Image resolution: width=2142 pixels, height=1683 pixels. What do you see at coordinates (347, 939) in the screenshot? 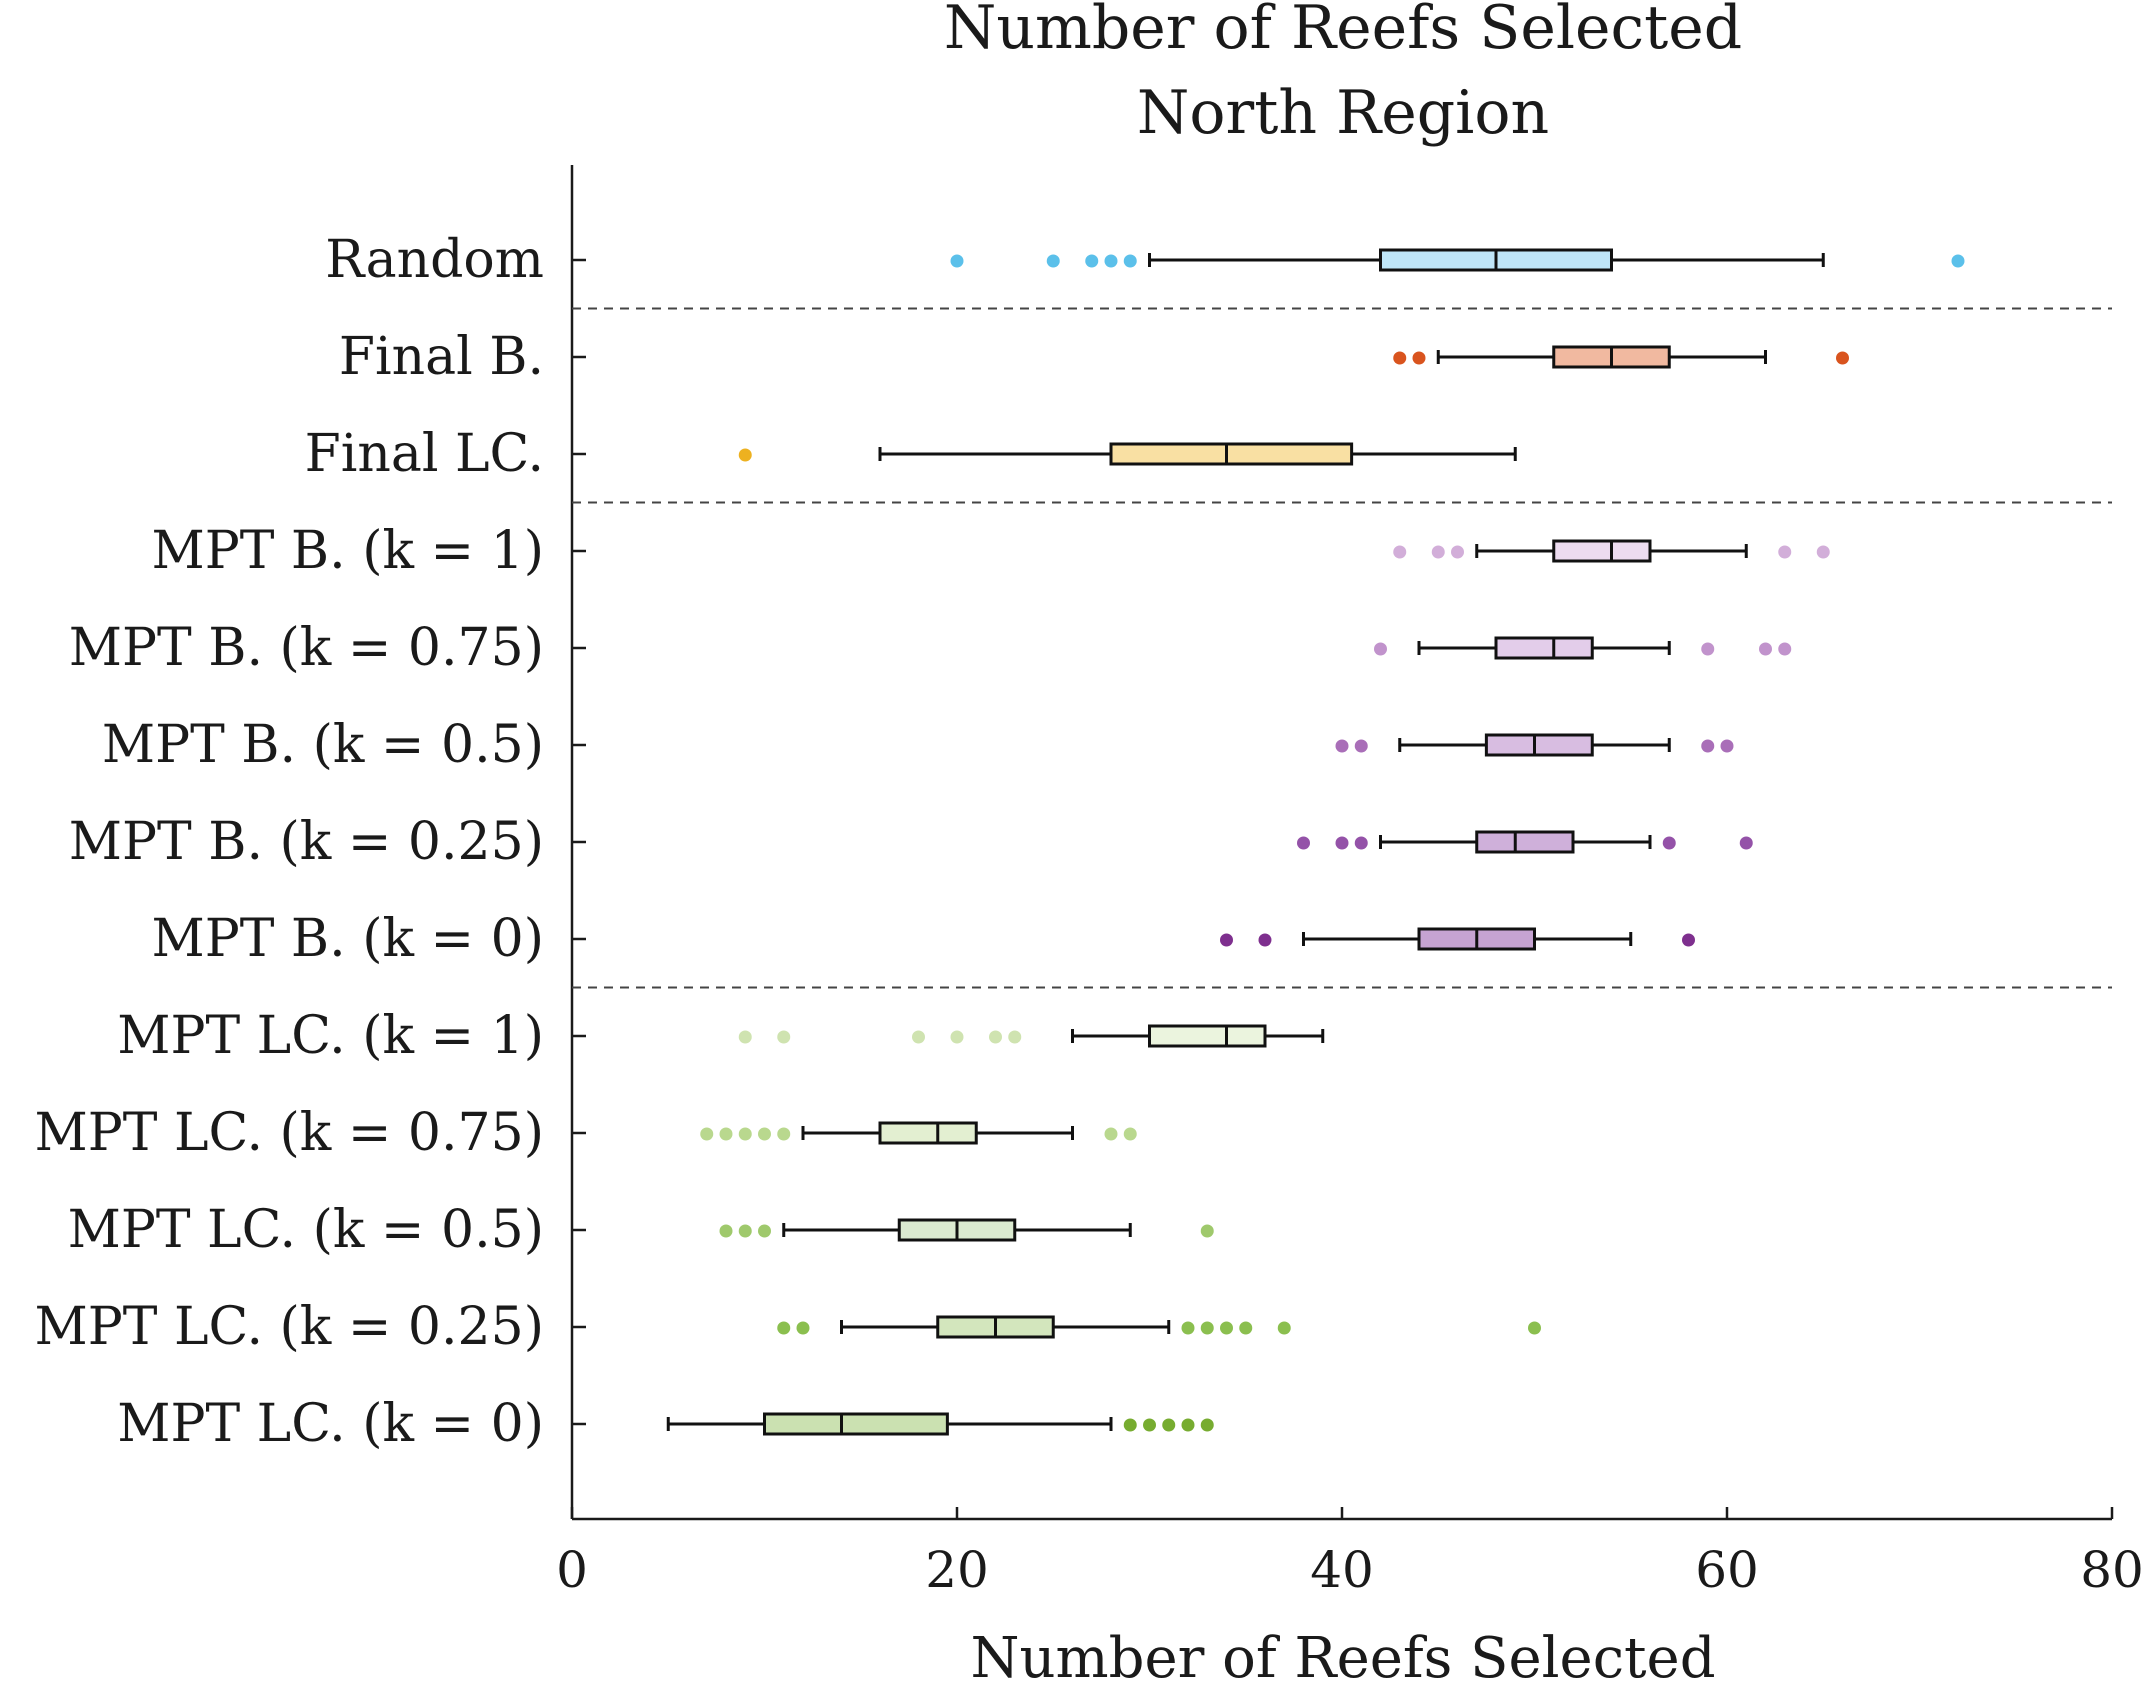
I see `y-tick-label: MPT B. (k = 0)` at bounding box center [347, 939].